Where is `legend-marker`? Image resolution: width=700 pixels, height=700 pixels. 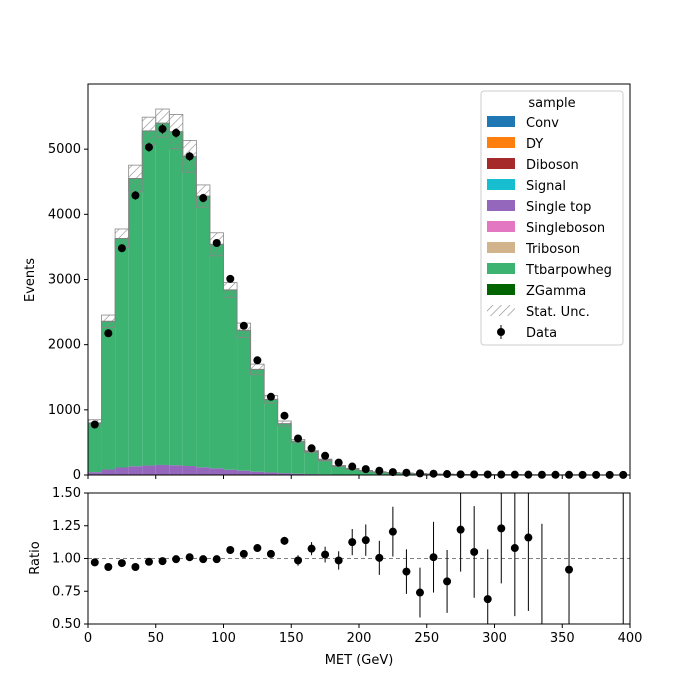
legend-marker is located at coordinates (501, 332).